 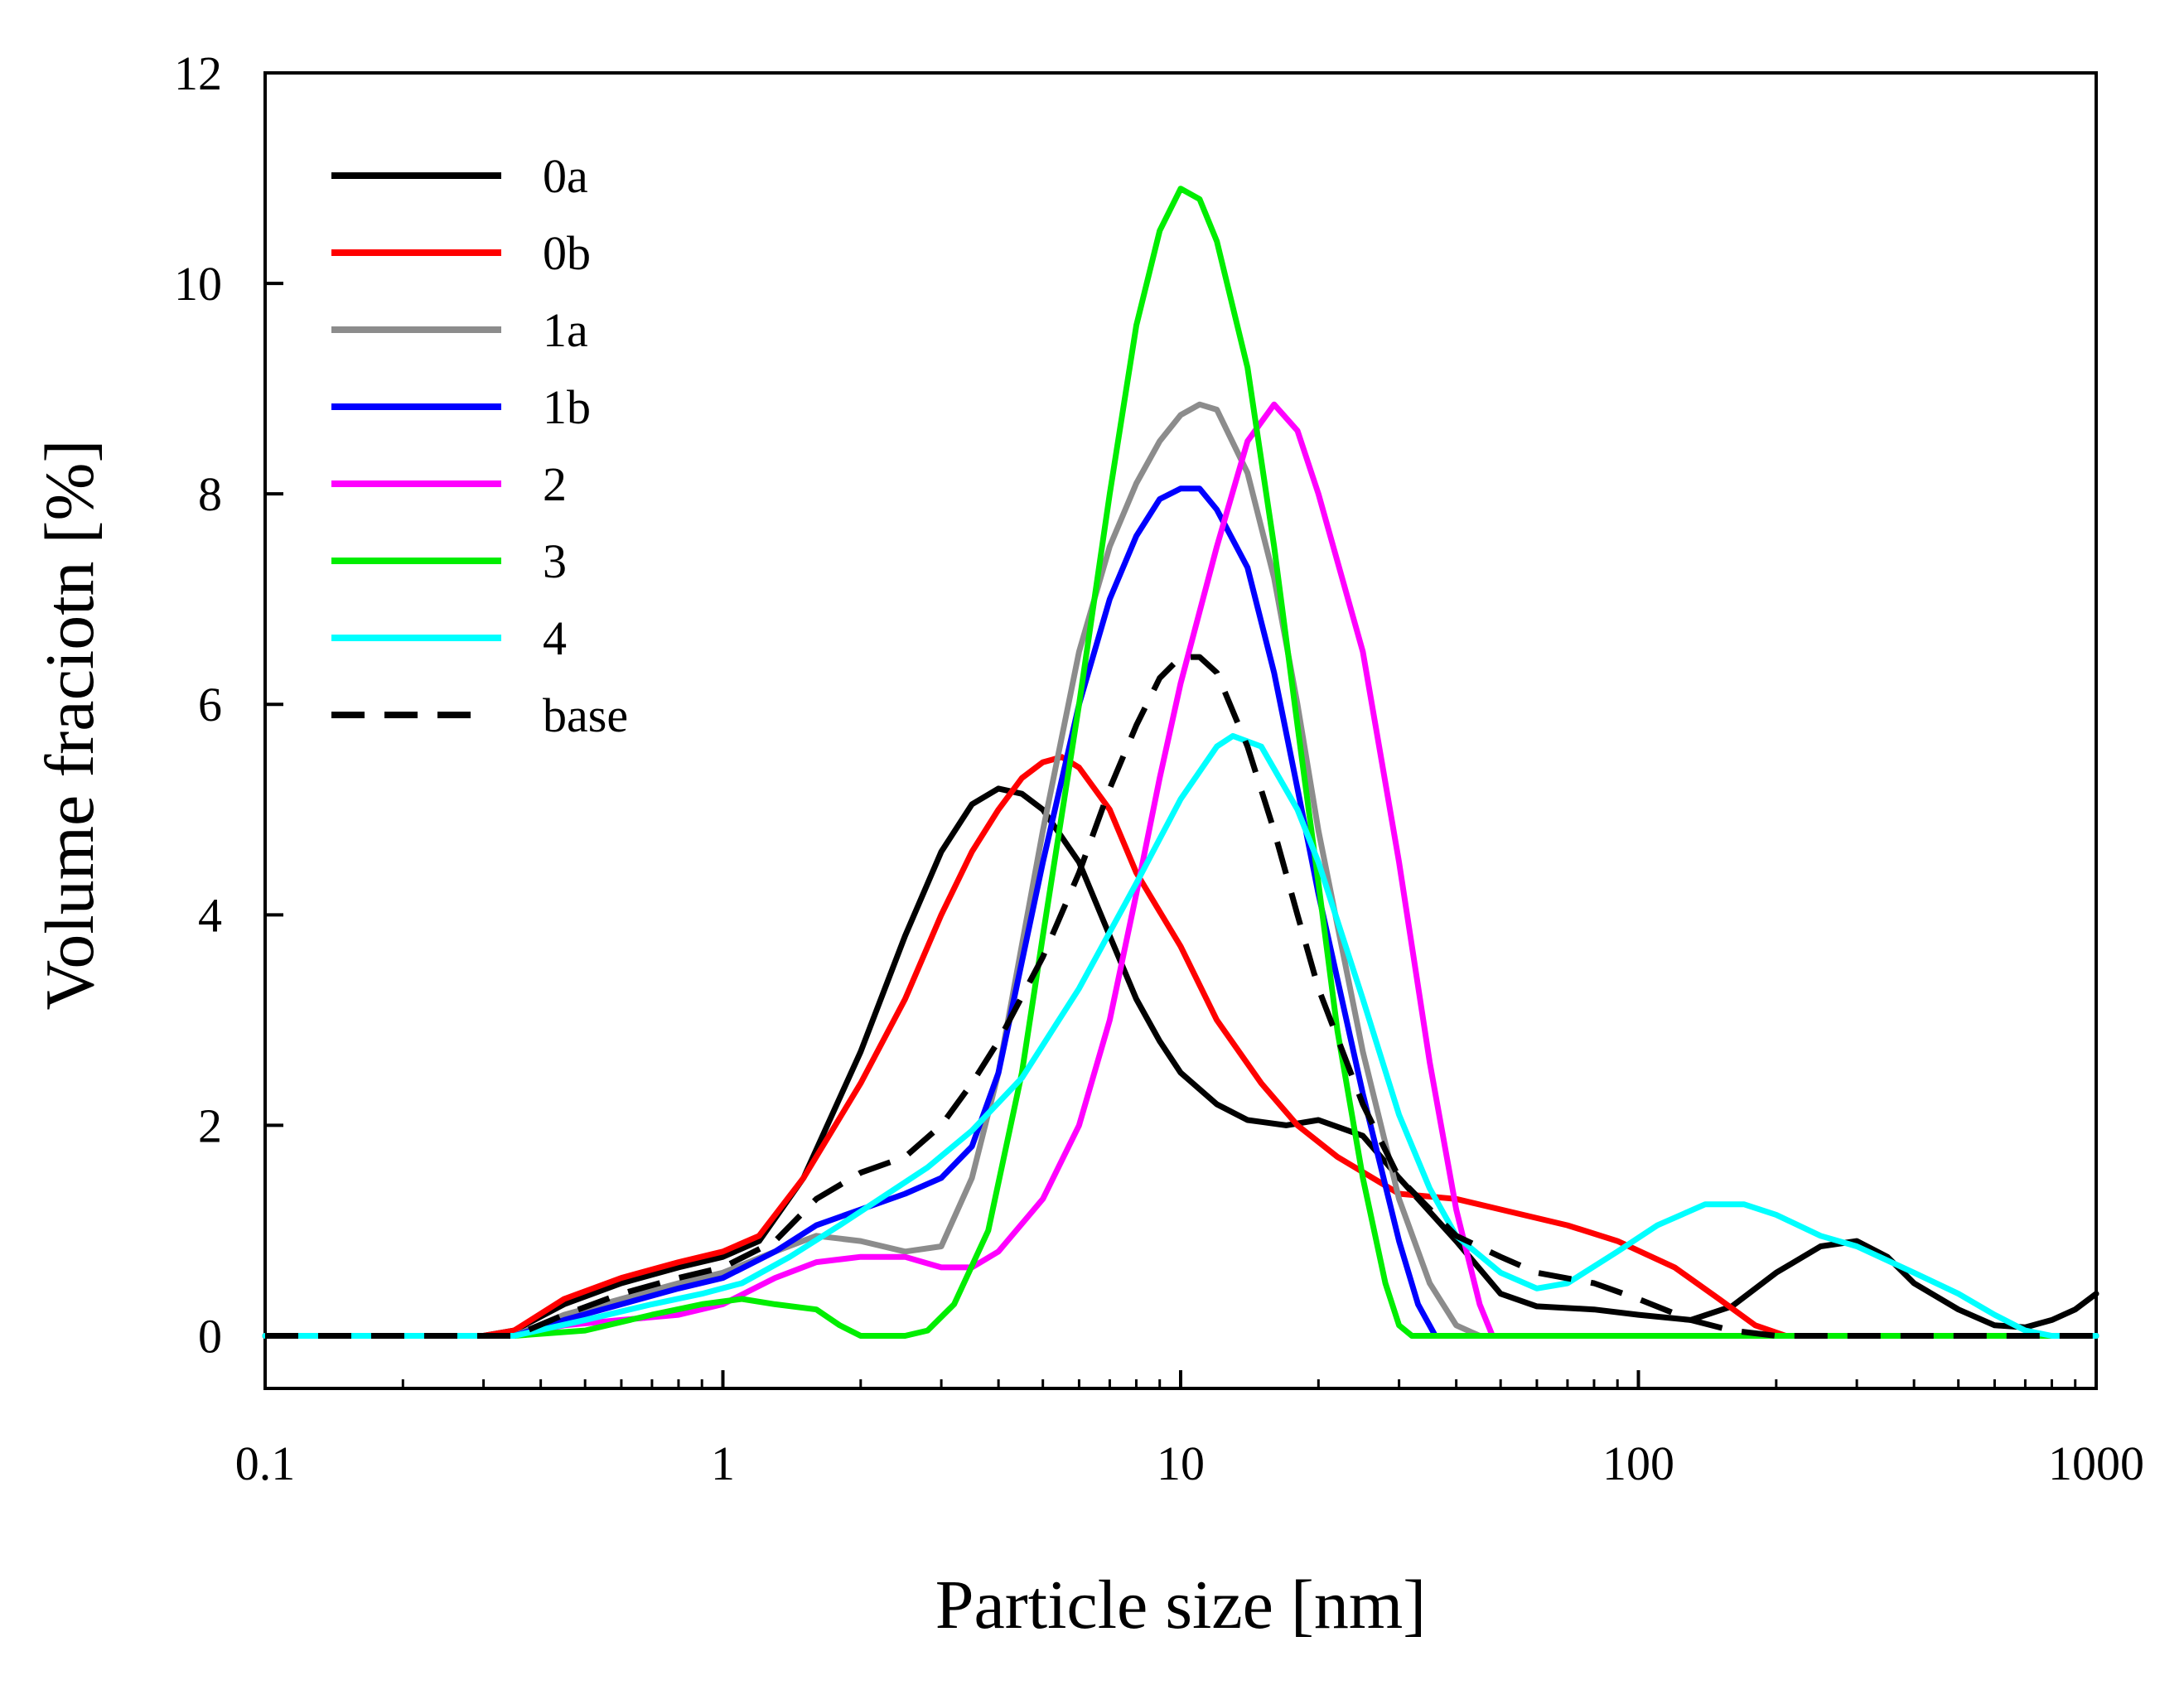 What do you see at coordinates (210, 705) in the screenshot?
I see `y-tick-label: 6` at bounding box center [210, 705].